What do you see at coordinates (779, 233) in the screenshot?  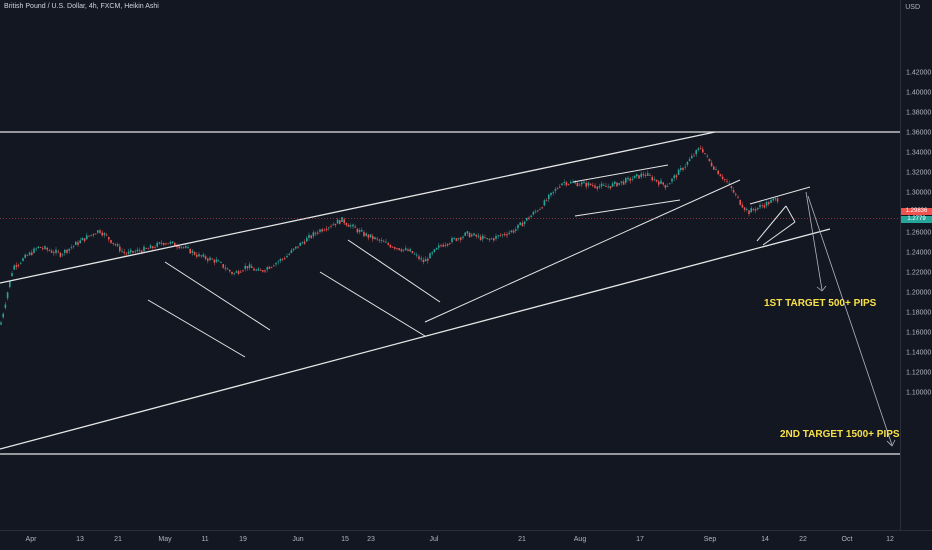 I see `flag-bottom` at bounding box center [779, 233].